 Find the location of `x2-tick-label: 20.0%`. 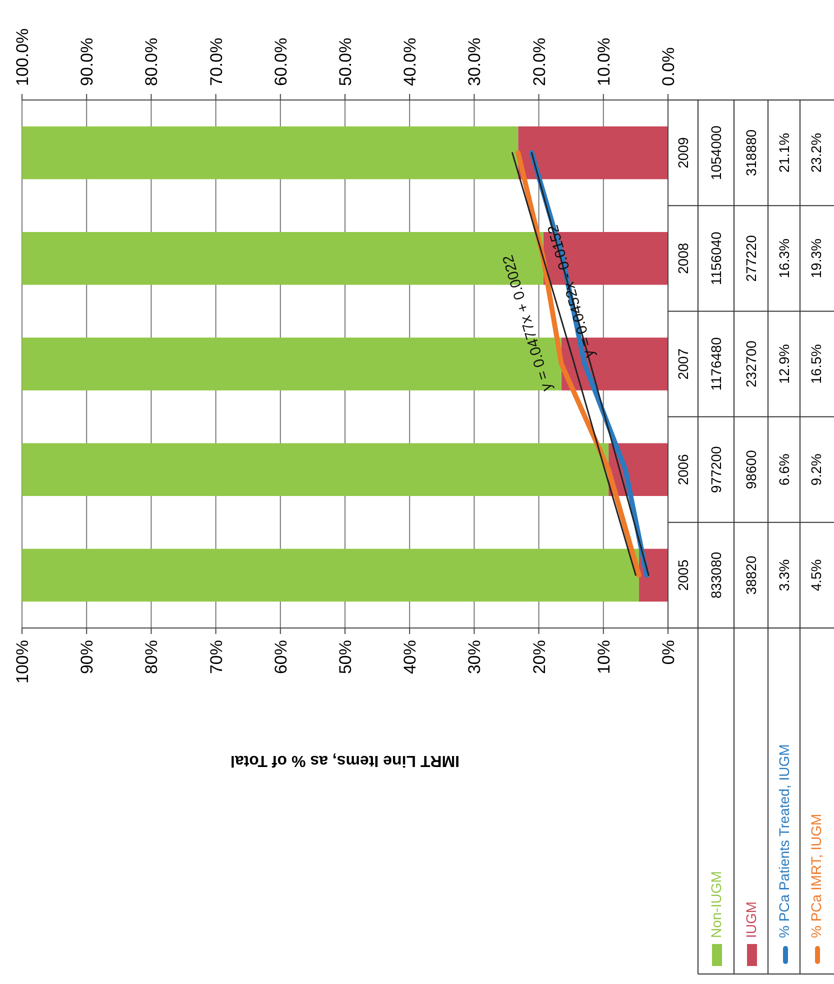

x2-tick-label: 20.0% is located at coordinates (539, 62).